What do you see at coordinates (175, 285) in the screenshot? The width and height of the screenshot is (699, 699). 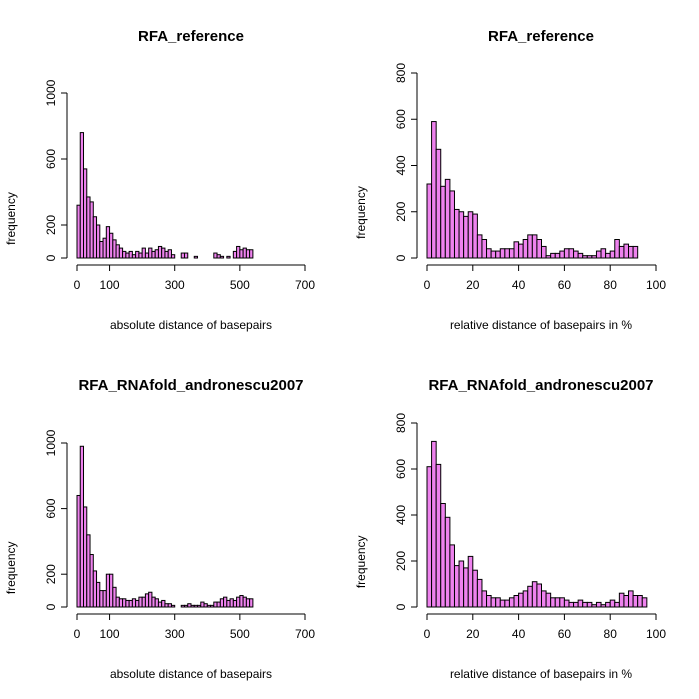 I see `x-tick-label: 300` at bounding box center [175, 285].